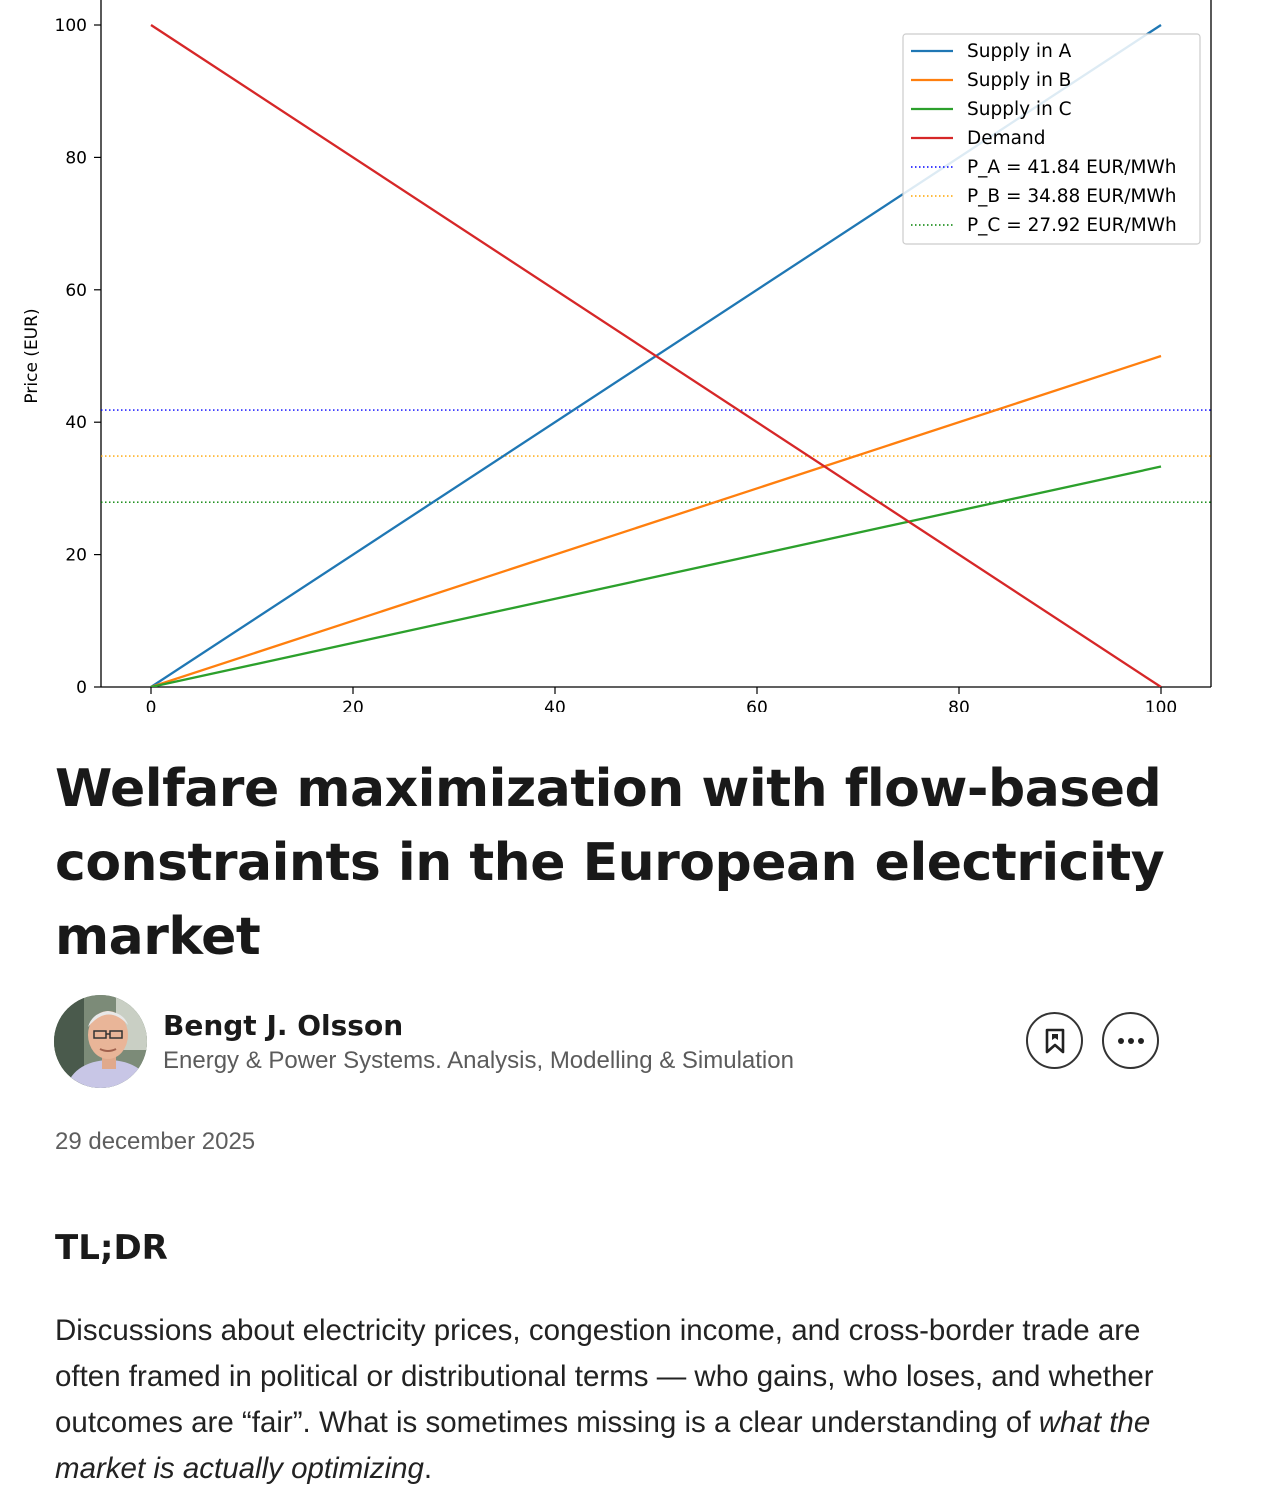 This screenshot has height=1507, width=1277. I want to click on author-photo, so click(100, 1041).